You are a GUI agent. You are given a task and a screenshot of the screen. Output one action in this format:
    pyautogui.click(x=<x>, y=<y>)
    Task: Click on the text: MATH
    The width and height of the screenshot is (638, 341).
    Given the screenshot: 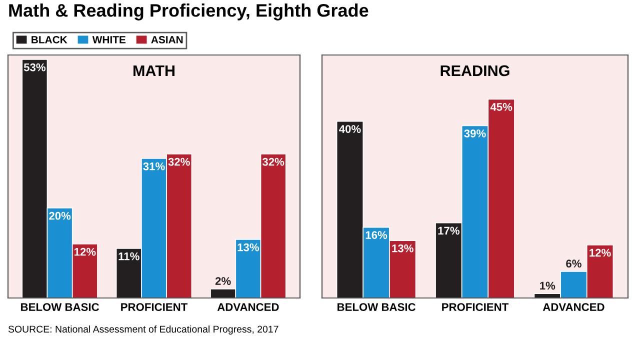 What is the action you would take?
    pyautogui.click(x=154, y=70)
    